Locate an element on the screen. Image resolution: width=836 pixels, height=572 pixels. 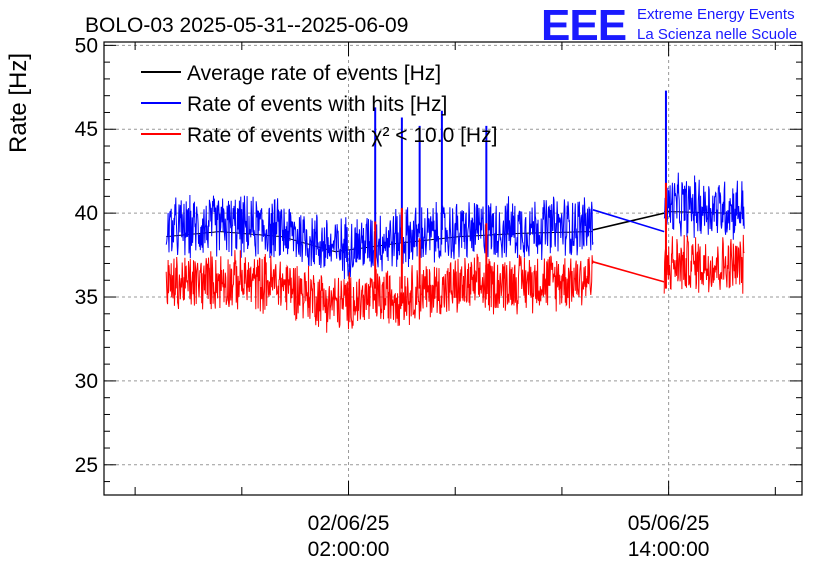
y-tick-label: 50 is located at coordinates (86, 45).